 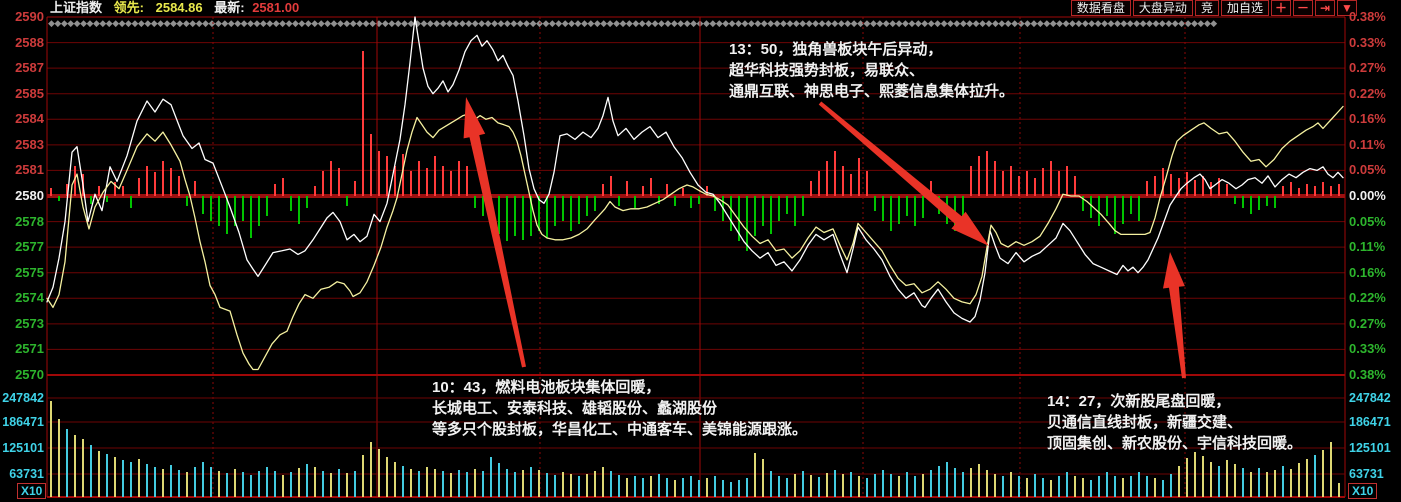 I want to click on annotation-line: 长城电工、安泰科技、雄韬股份、蠡湖股份, so click(x=575, y=408).